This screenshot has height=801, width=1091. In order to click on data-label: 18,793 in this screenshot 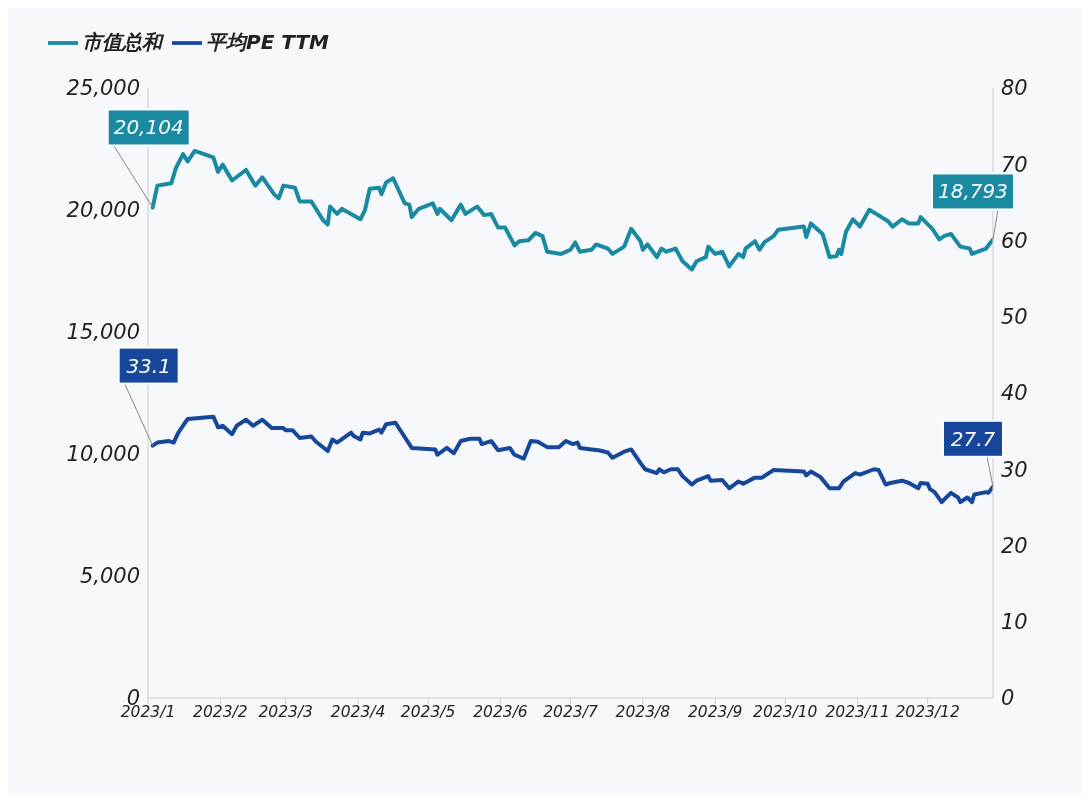, I will do `click(973, 191)`.